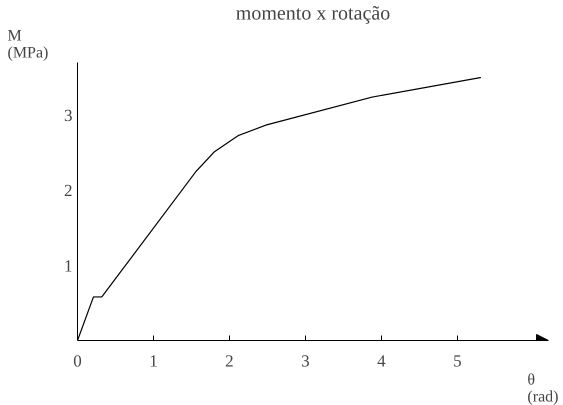 Image resolution: width=563 pixels, height=405 pixels. What do you see at coordinates (68, 190) in the screenshot?
I see `y-tick-label: 2` at bounding box center [68, 190].